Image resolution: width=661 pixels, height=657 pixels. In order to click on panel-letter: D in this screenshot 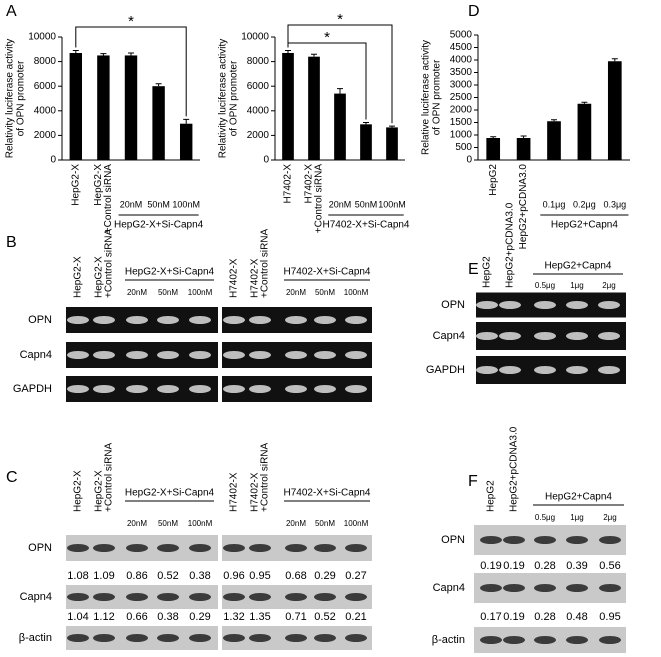, I will do `click(474, 11)`.